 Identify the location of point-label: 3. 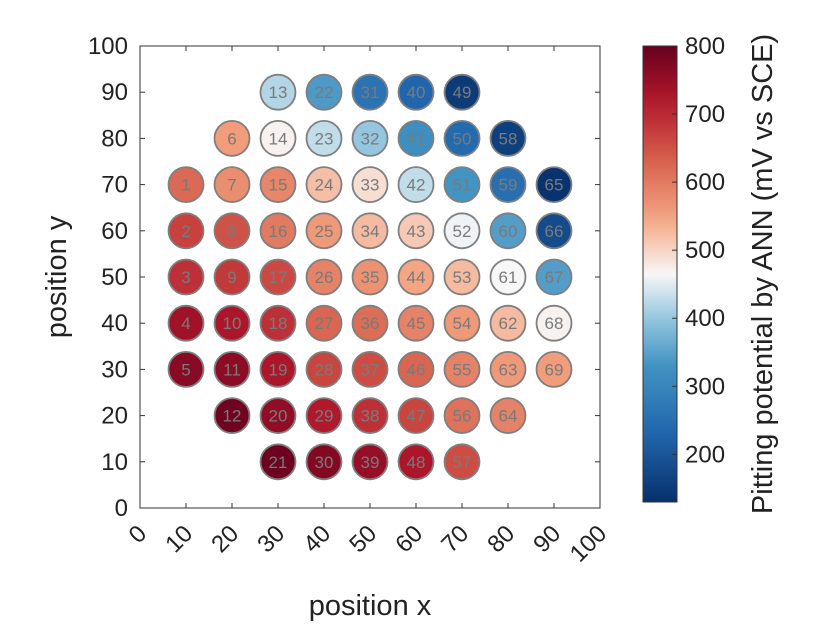
(185, 277).